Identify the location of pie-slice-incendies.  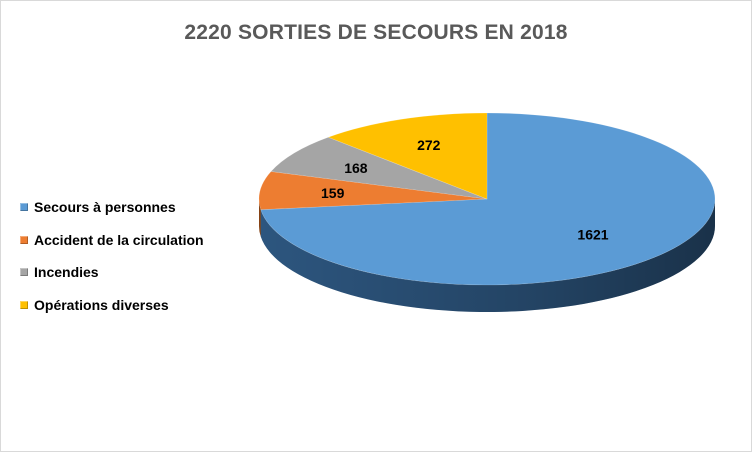
(379, 168).